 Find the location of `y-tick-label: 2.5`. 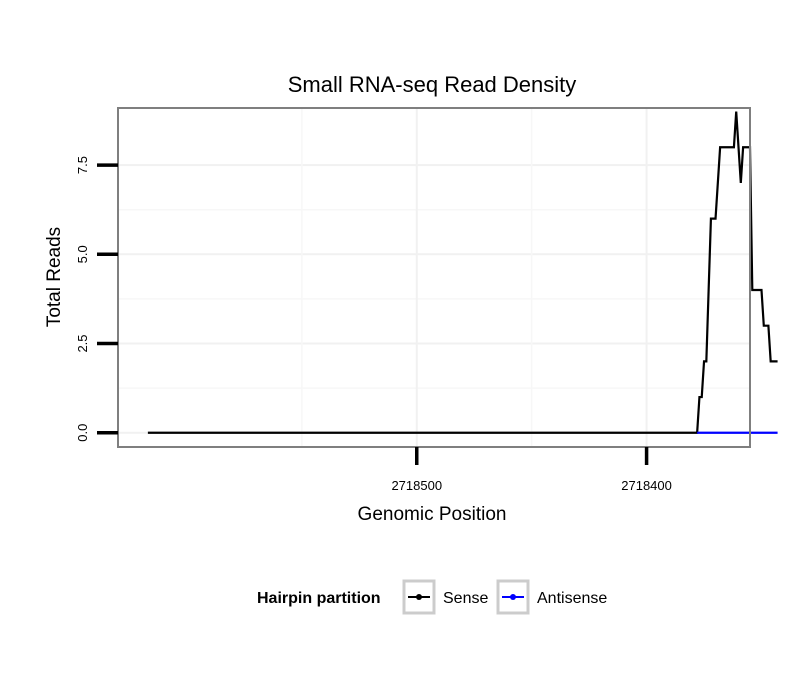

y-tick-label: 2.5 is located at coordinates (82, 343).